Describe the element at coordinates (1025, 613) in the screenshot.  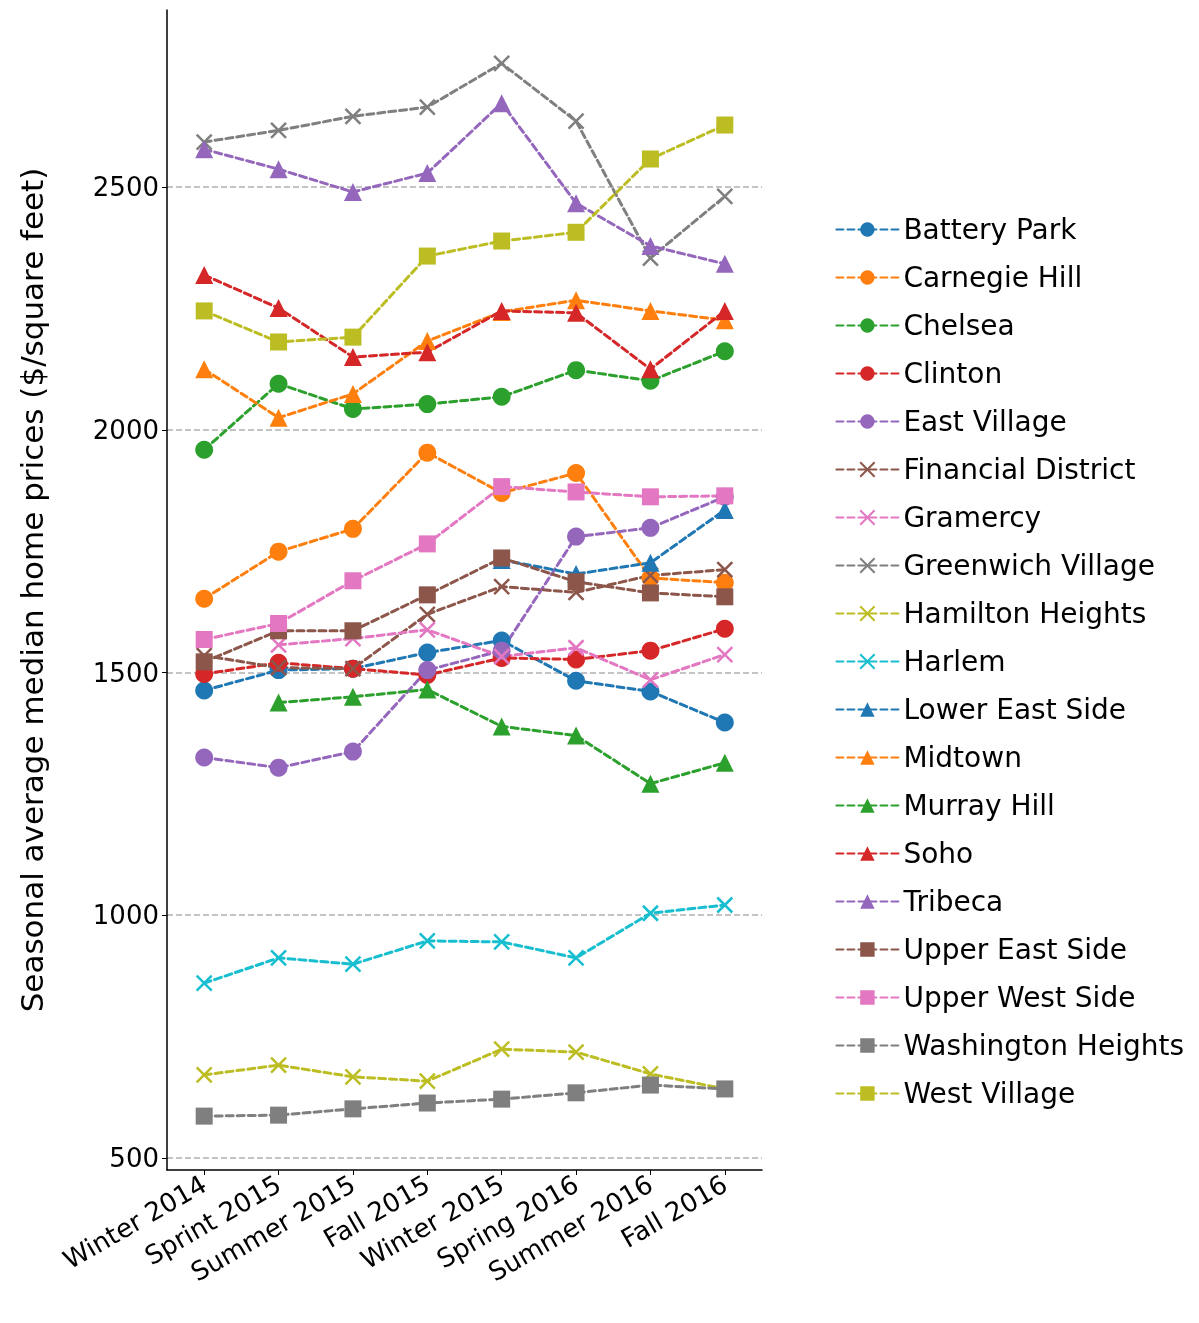
I see `legend-label: Hamilton Heights` at that location.